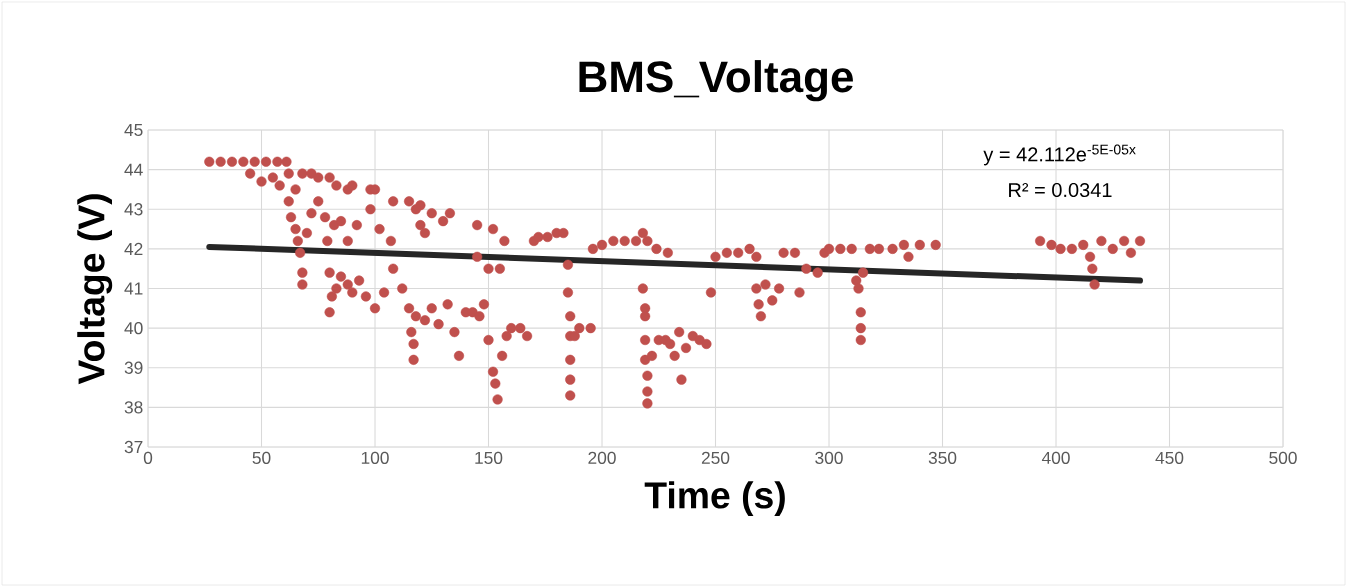  What do you see at coordinates (829, 457) in the screenshot?
I see `x-tick-label: 300` at bounding box center [829, 457].